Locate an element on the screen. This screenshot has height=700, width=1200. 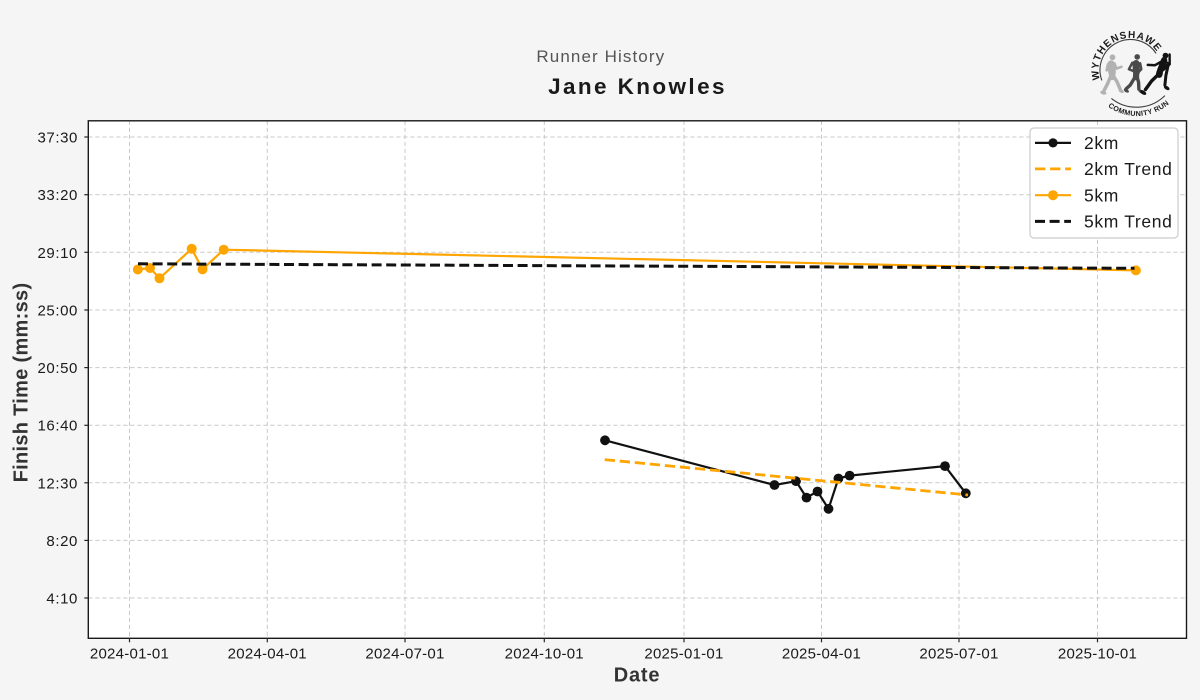
svg-text: 2024-01-01 is located at coordinates (129, 653).